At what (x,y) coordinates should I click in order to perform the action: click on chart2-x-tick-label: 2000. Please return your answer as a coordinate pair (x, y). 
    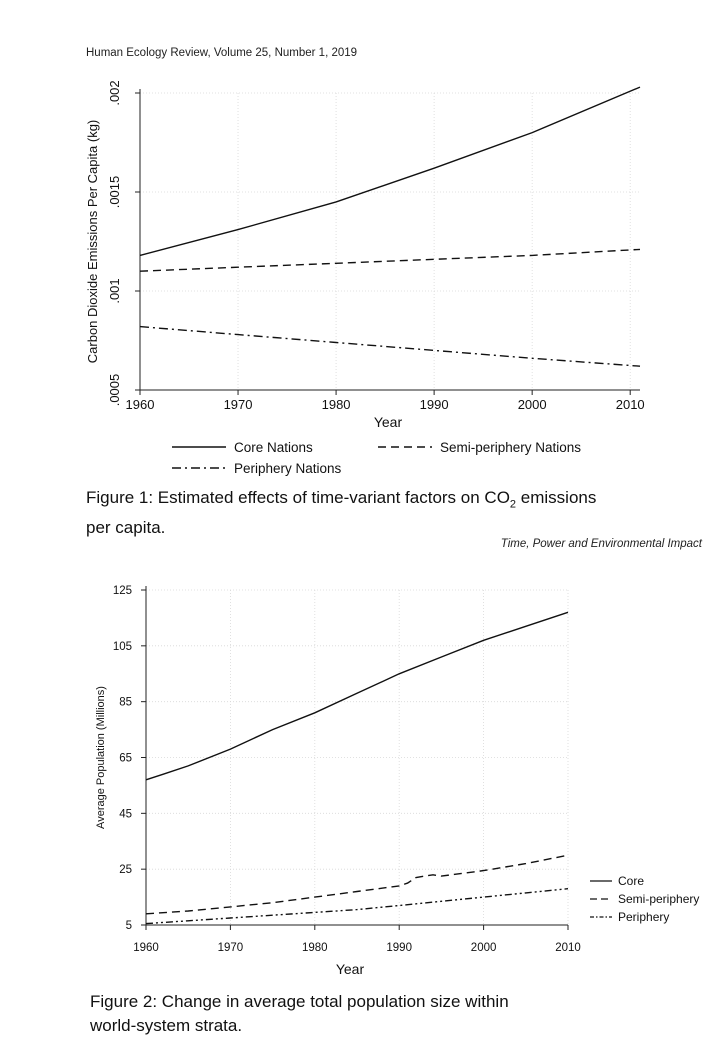
    Looking at the image, I should click on (484, 948).